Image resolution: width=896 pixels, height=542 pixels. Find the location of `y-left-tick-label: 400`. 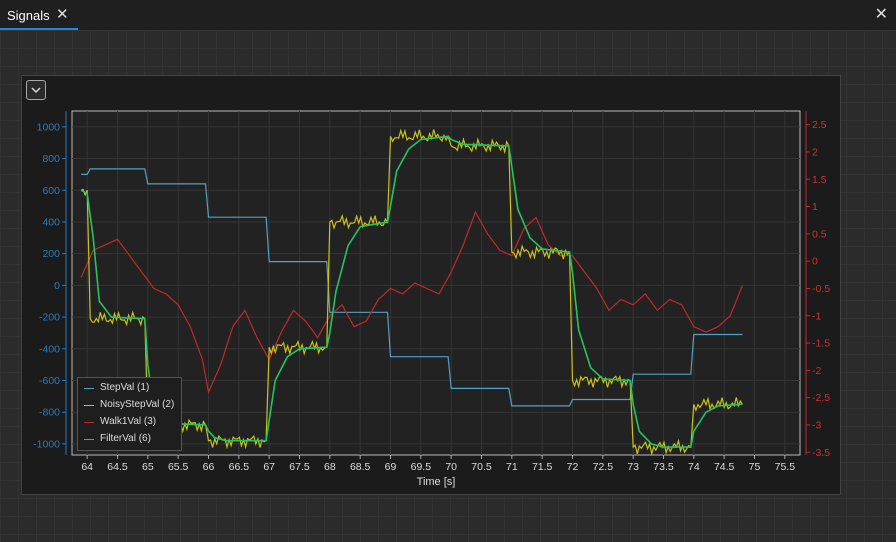

y-left-tick-label: 400 is located at coordinates (51, 222).